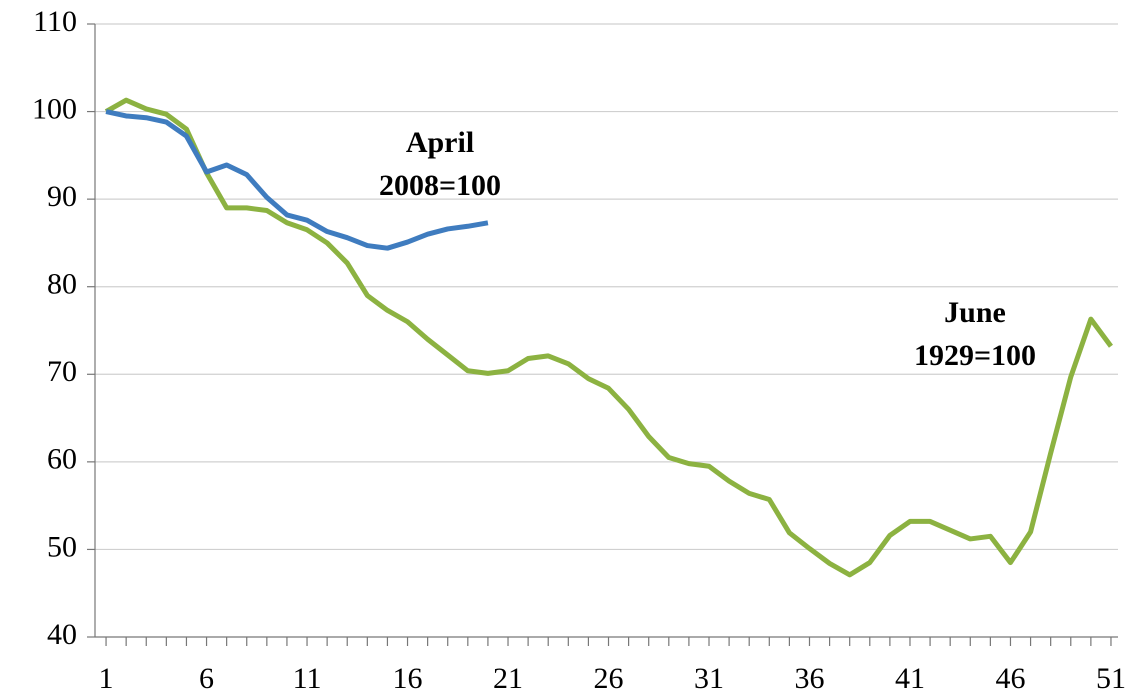 The image size is (1129, 698). I want to click on y-tick-label: 60, so click(62, 459).